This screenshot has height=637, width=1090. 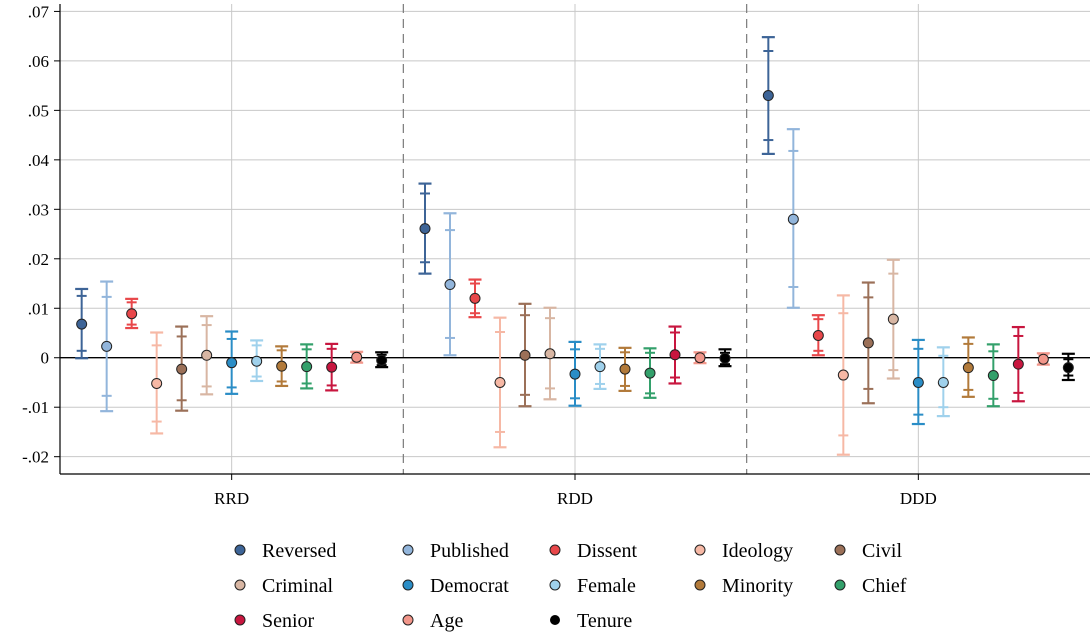 What do you see at coordinates (607, 551) in the screenshot?
I see `legend-label: Dissent` at bounding box center [607, 551].